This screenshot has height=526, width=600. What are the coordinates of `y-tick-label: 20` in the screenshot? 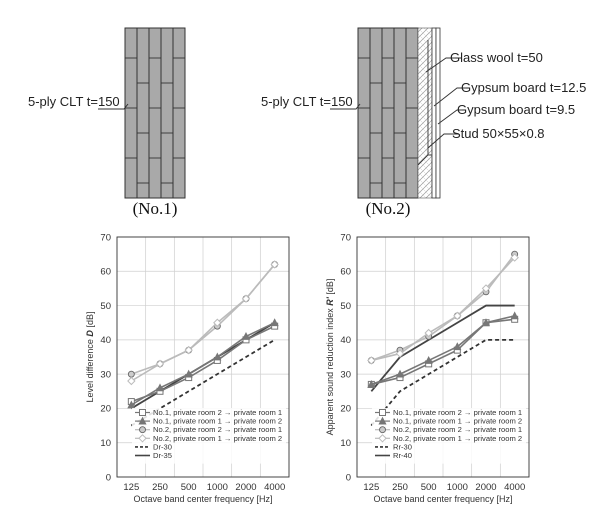 It's located at (105, 409).